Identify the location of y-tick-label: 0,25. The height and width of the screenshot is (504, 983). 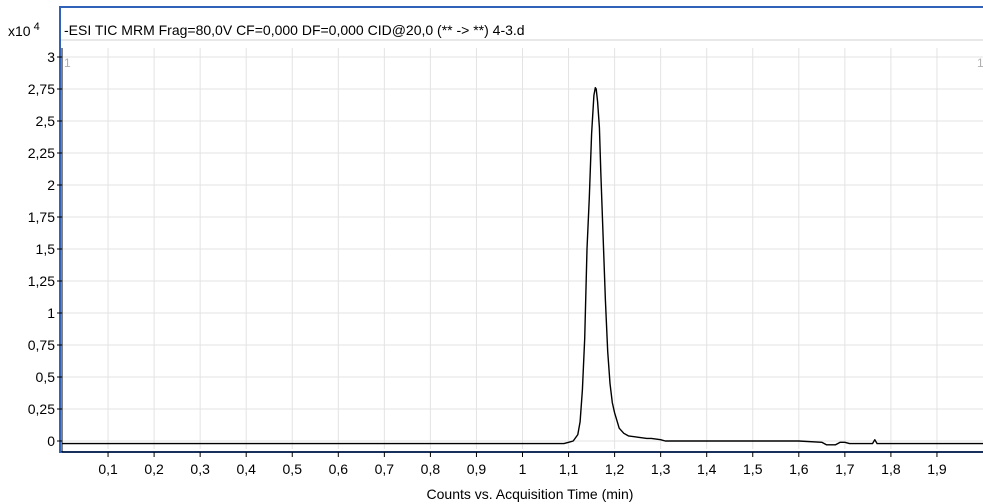
(41, 409).